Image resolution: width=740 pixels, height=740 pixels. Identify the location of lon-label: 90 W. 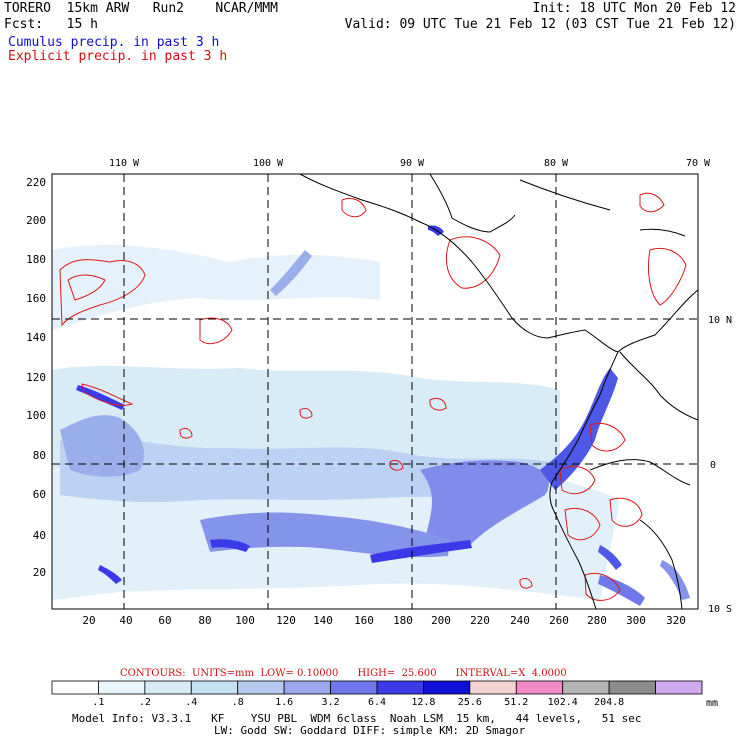
(412, 163).